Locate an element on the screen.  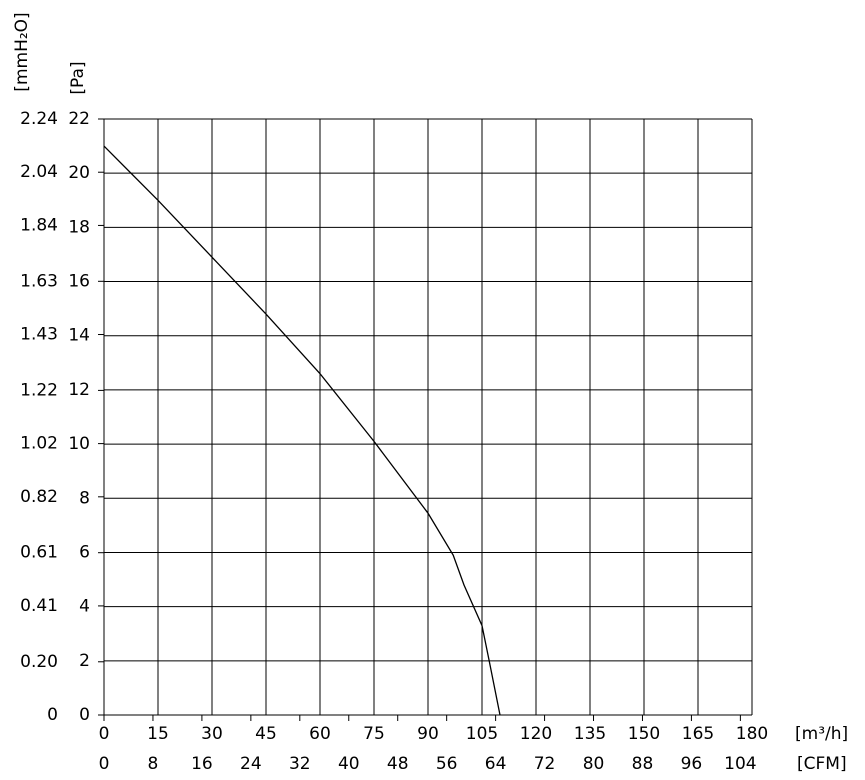
y2-tick-label: 0.82 is located at coordinates (39, 497).